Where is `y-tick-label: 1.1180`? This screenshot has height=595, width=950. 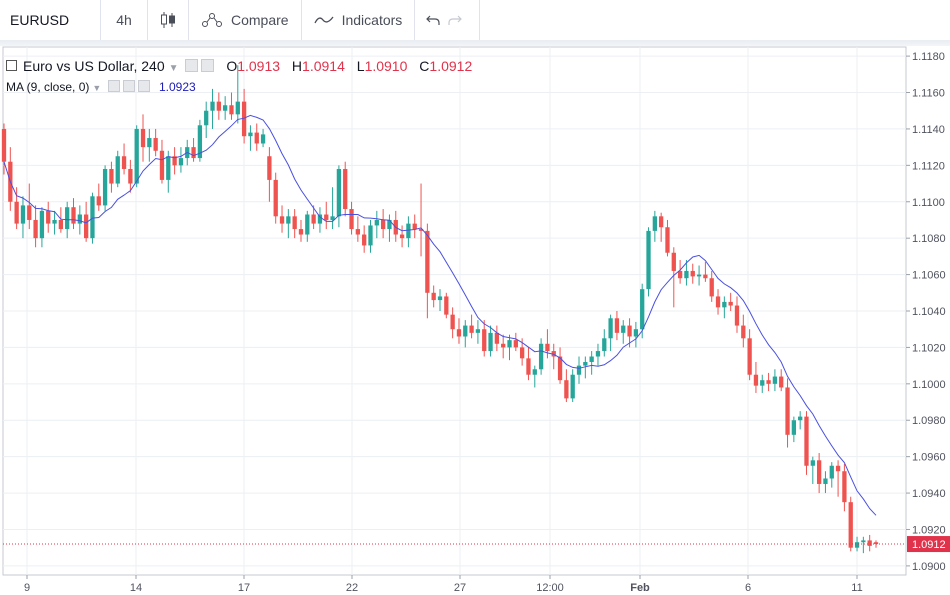
y-tick-label: 1.1180 is located at coordinates (928, 57).